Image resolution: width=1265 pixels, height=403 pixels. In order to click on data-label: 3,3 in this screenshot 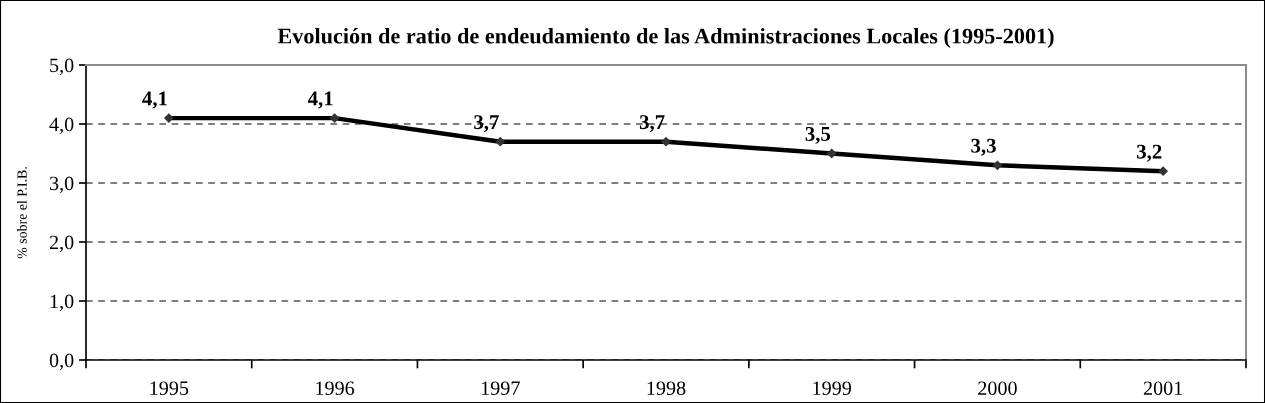, I will do `click(983, 147)`.